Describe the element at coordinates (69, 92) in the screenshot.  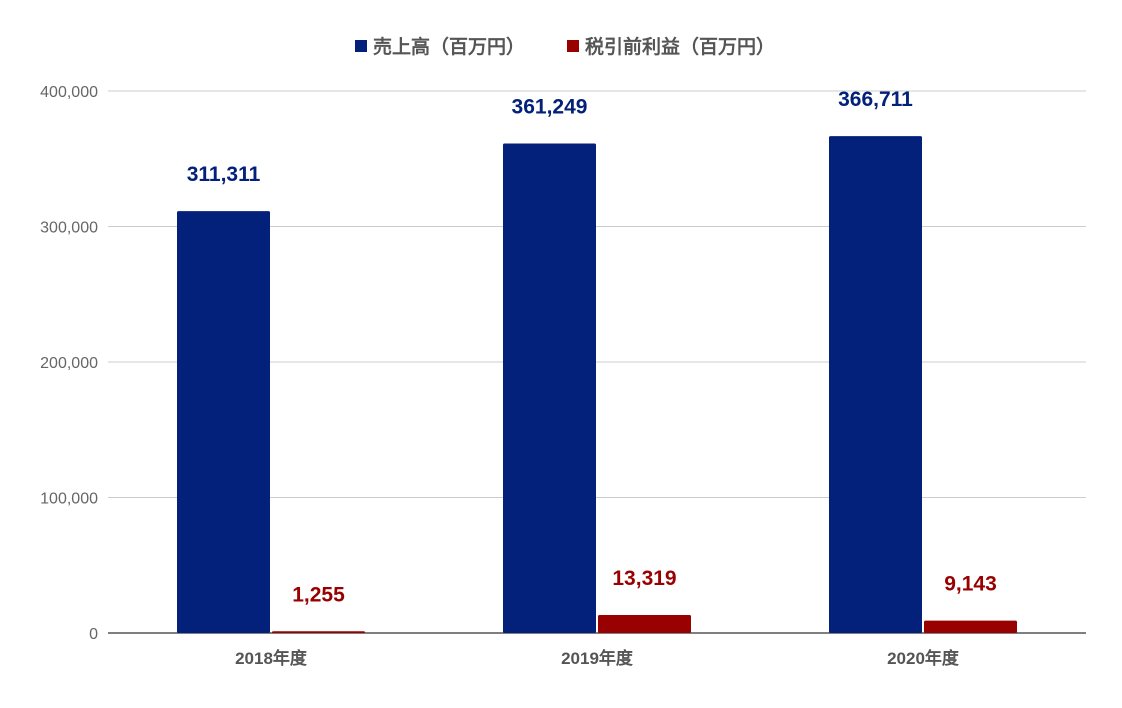
I see `y-tick-label: 400,000` at that location.